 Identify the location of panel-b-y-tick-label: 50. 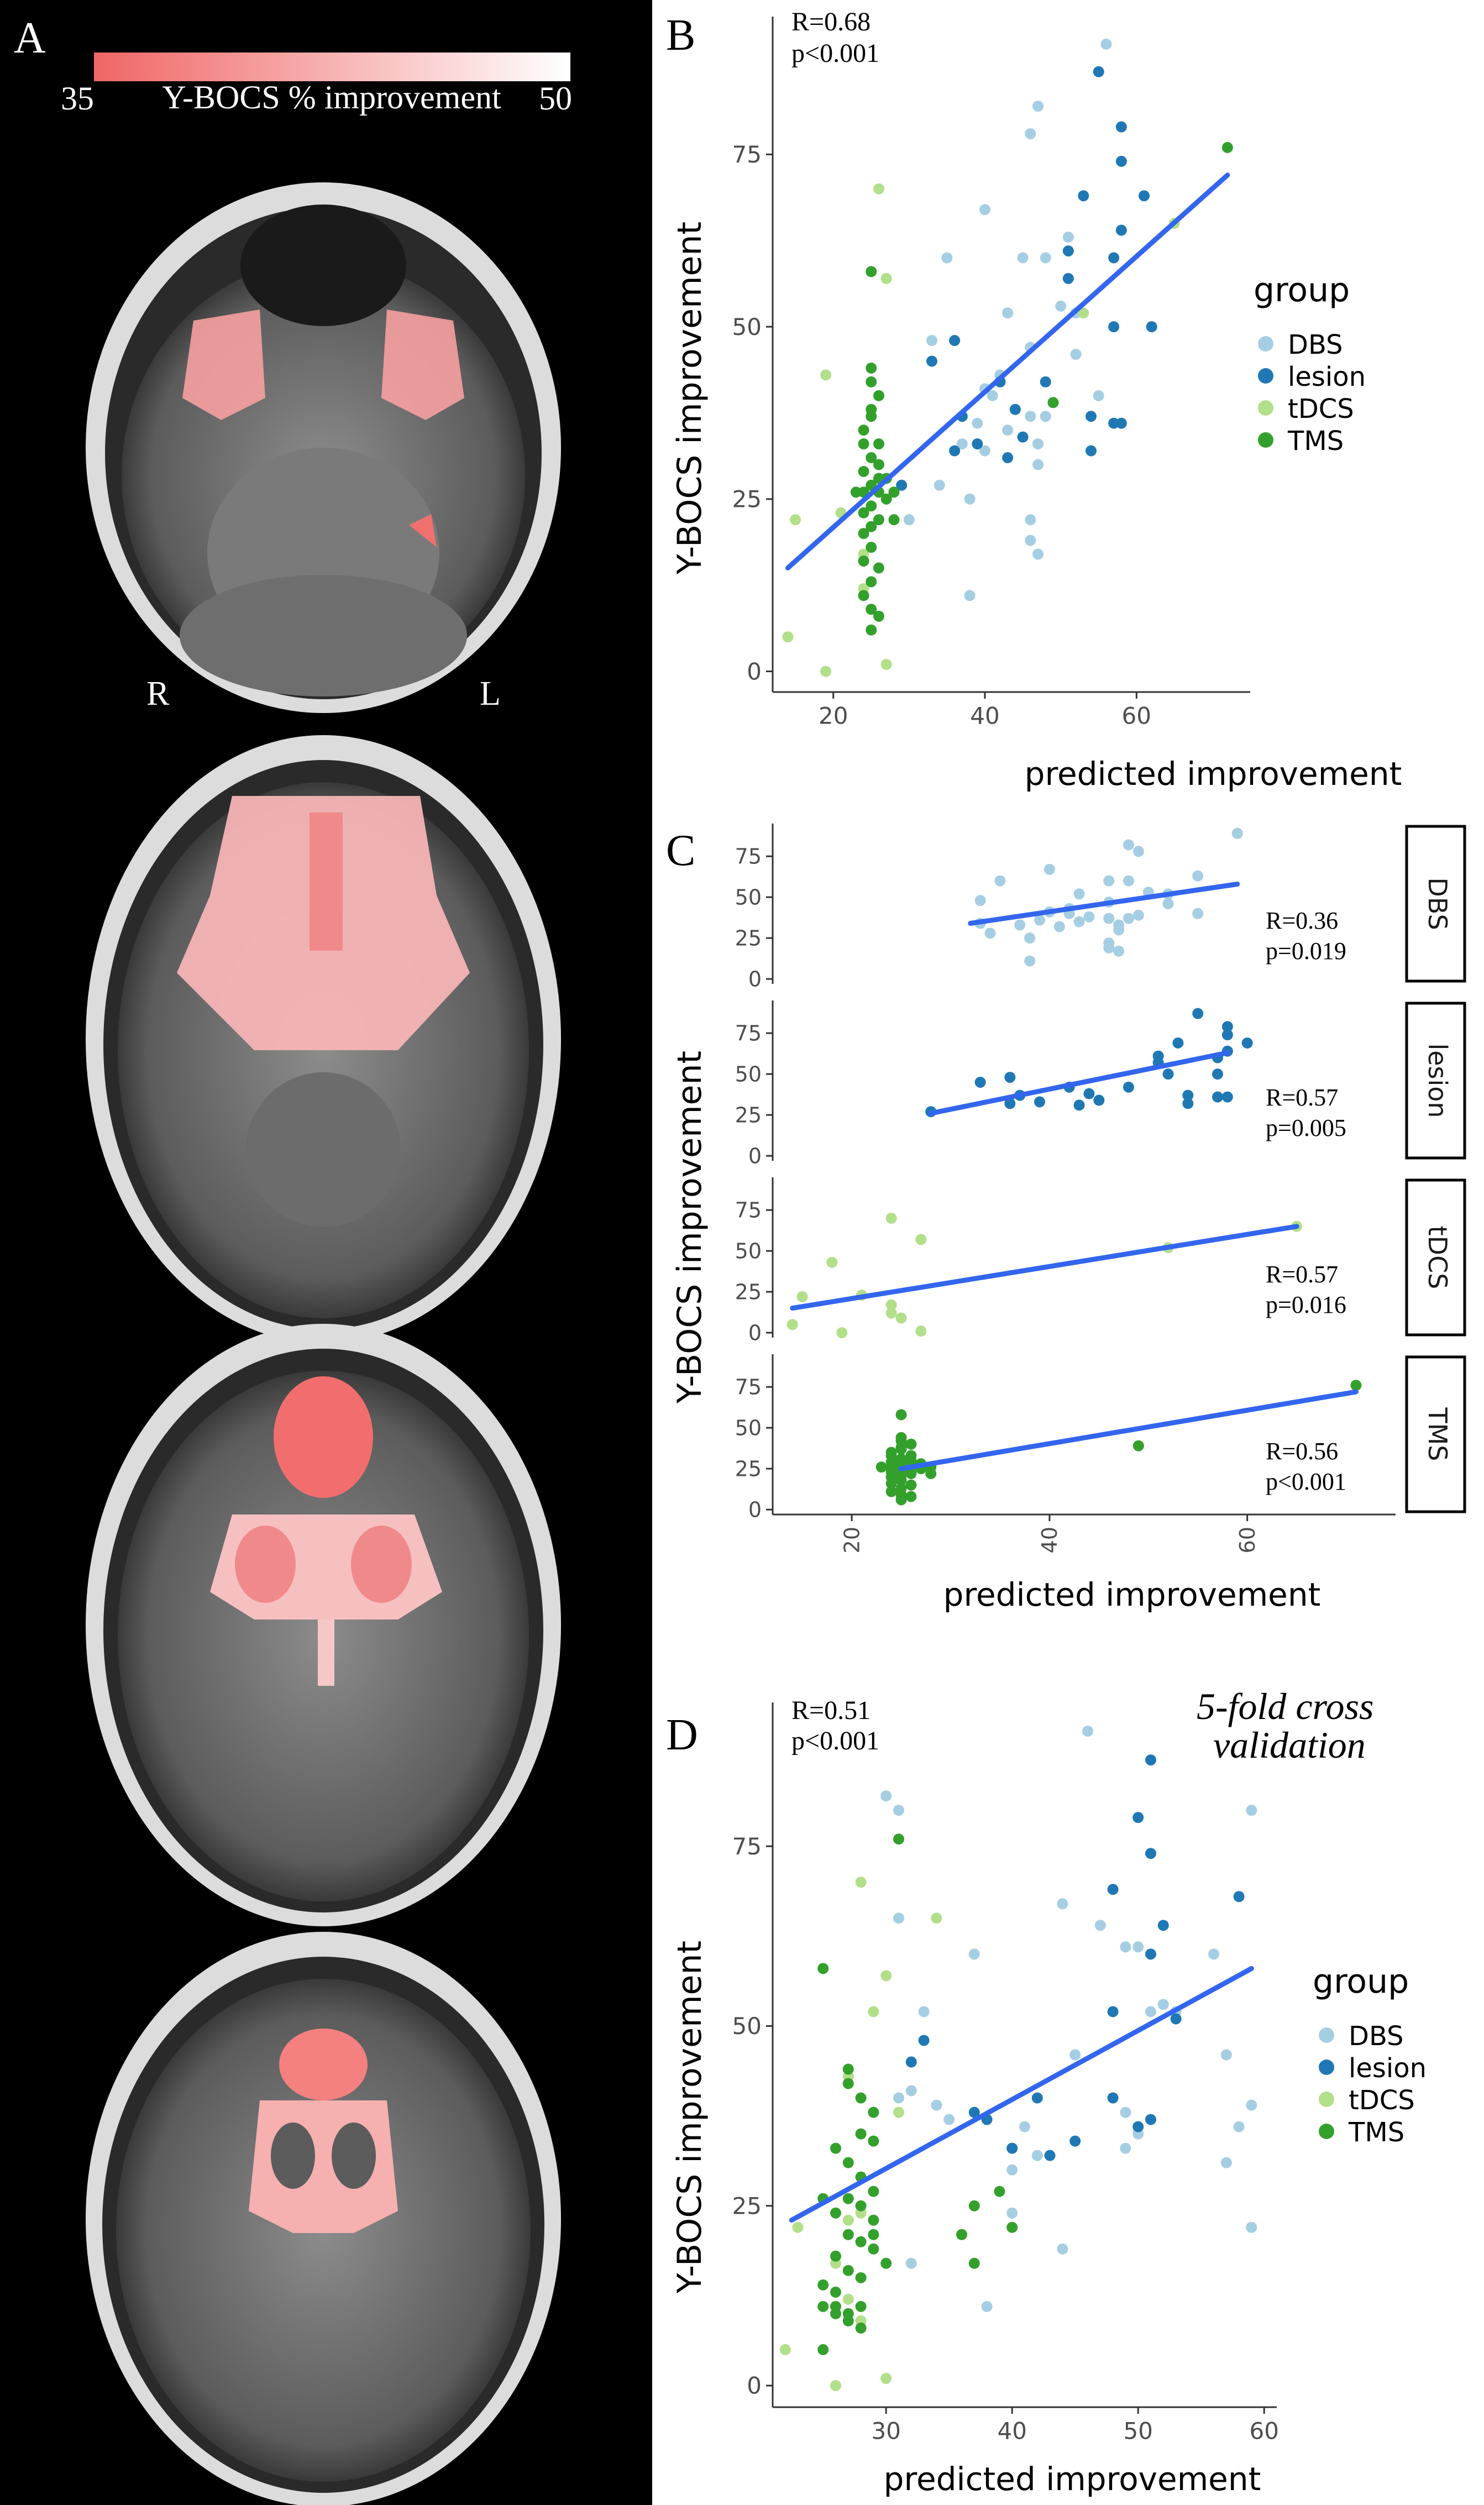
(747, 326).